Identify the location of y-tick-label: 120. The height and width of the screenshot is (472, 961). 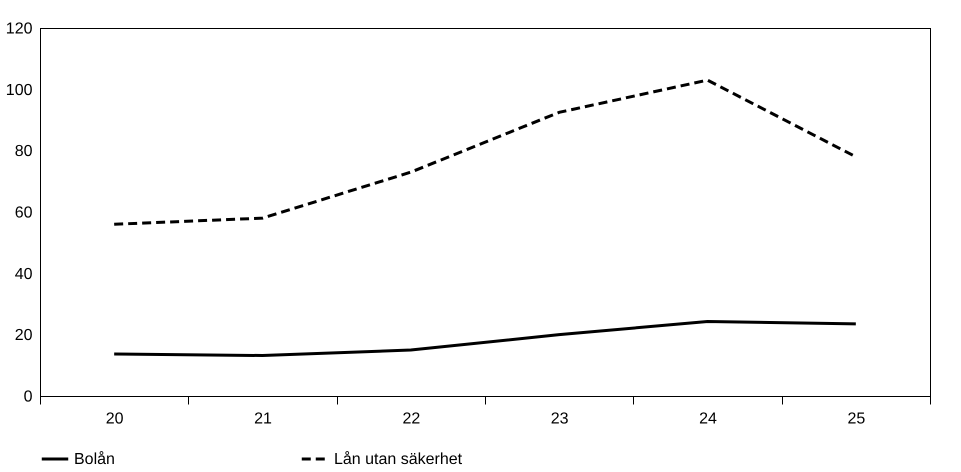
(19, 29).